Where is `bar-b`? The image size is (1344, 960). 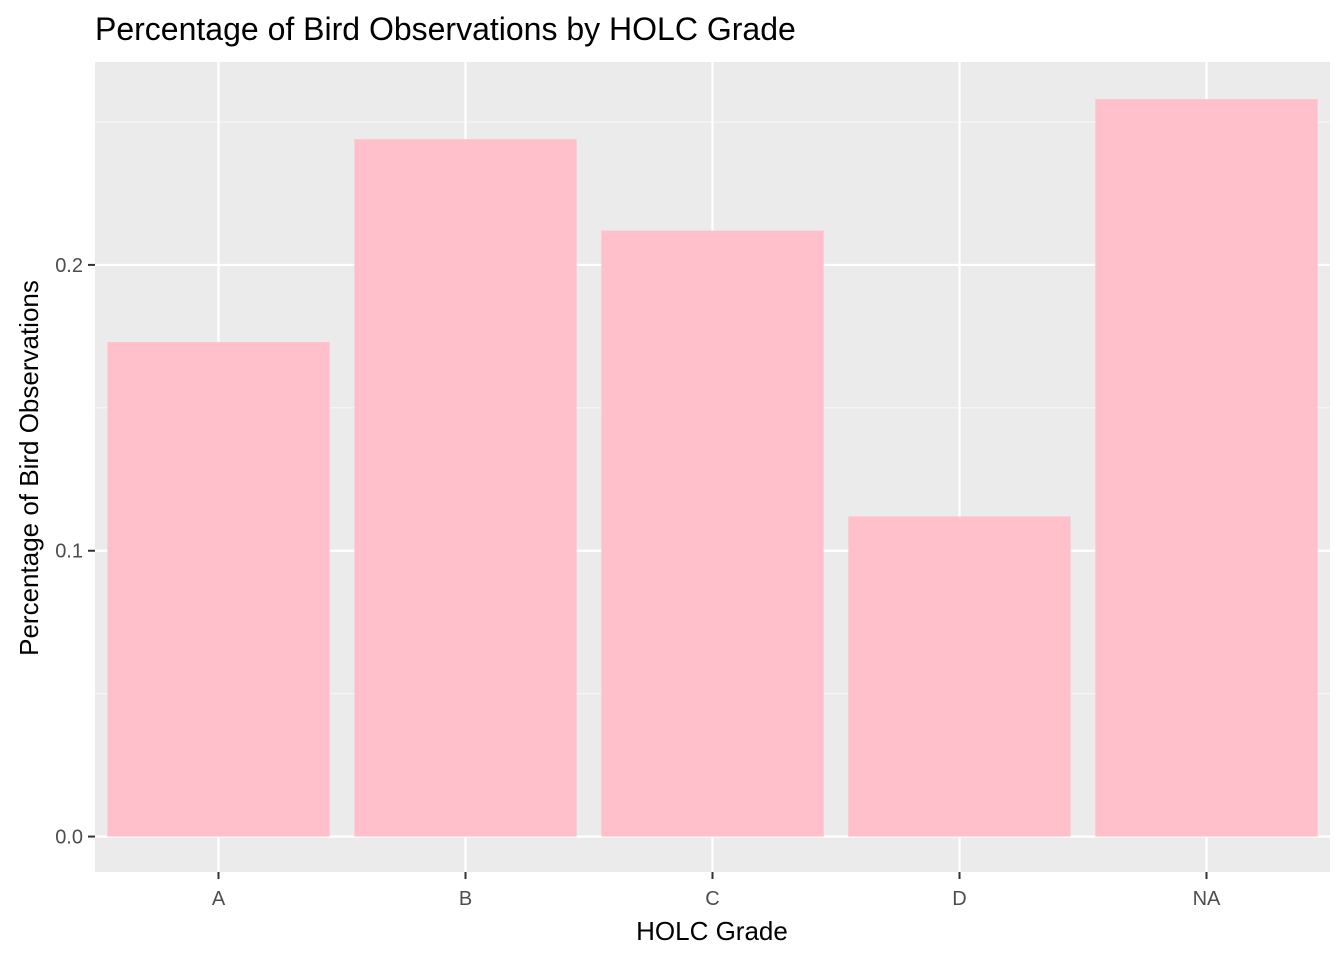
bar-b is located at coordinates (465, 488).